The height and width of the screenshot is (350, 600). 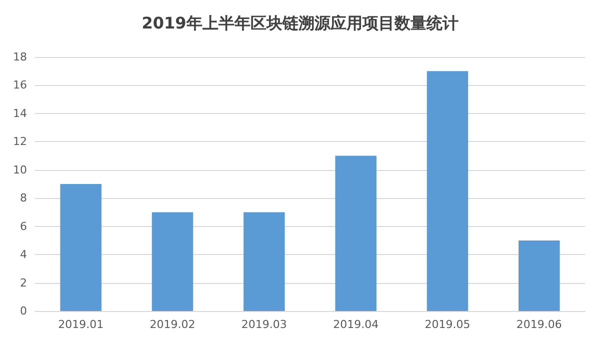 I want to click on x-tick-label: 2019.06, so click(x=539, y=324).